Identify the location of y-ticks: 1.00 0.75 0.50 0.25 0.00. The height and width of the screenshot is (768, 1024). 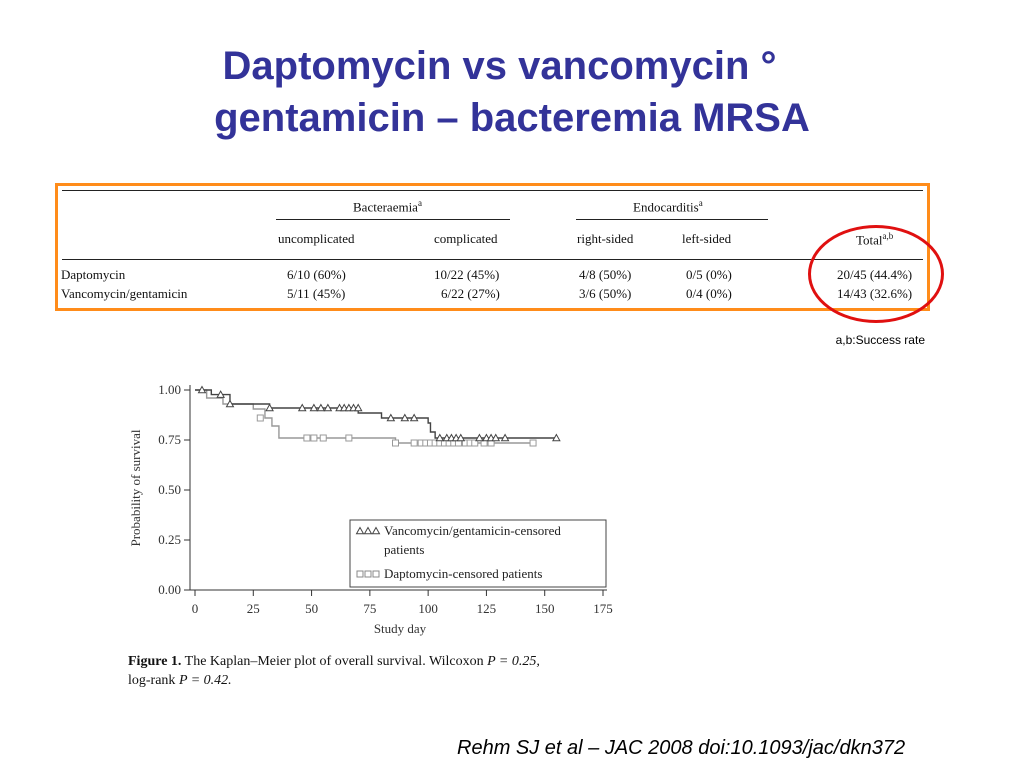
(174, 489).